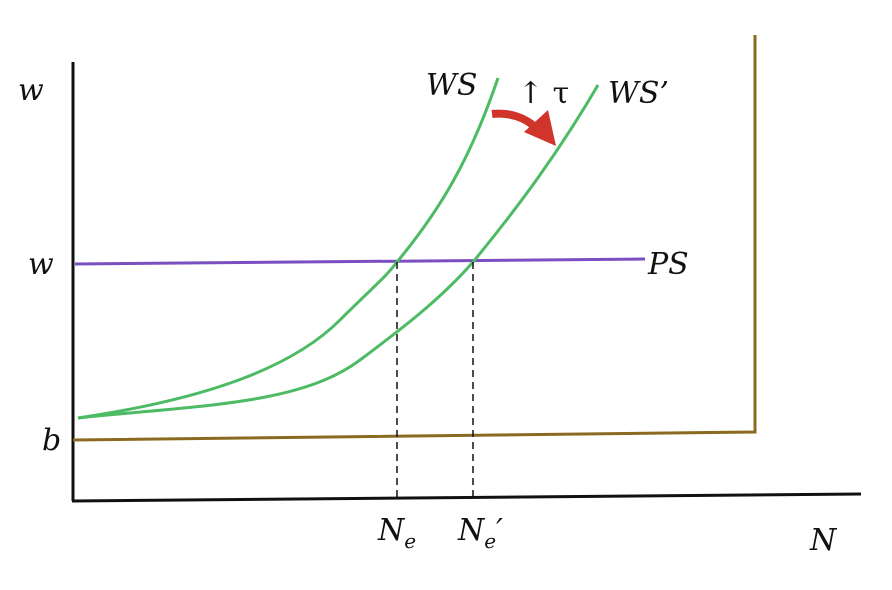  What do you see at coordinates (523, 127) in the screenshot?
I see `shift-arrow` at bounding box center [523, 127].